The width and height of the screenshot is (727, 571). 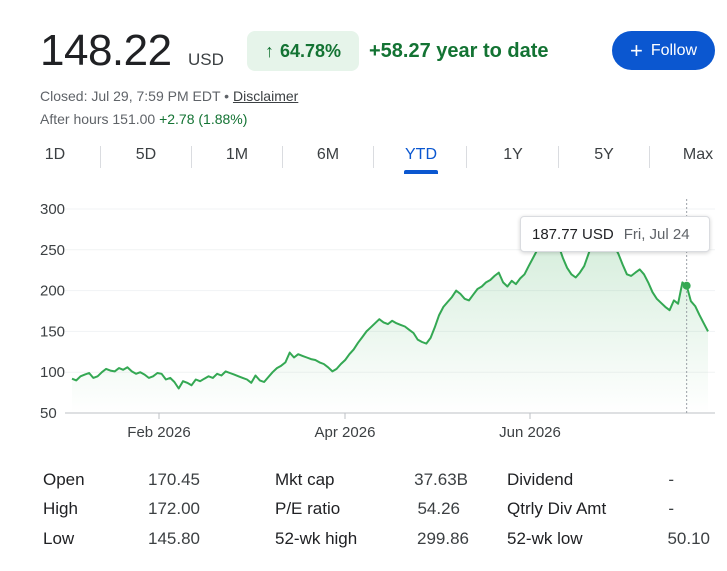 I want to click on stat-value-52wk-high: 299.86, so click(x=443, y=538).